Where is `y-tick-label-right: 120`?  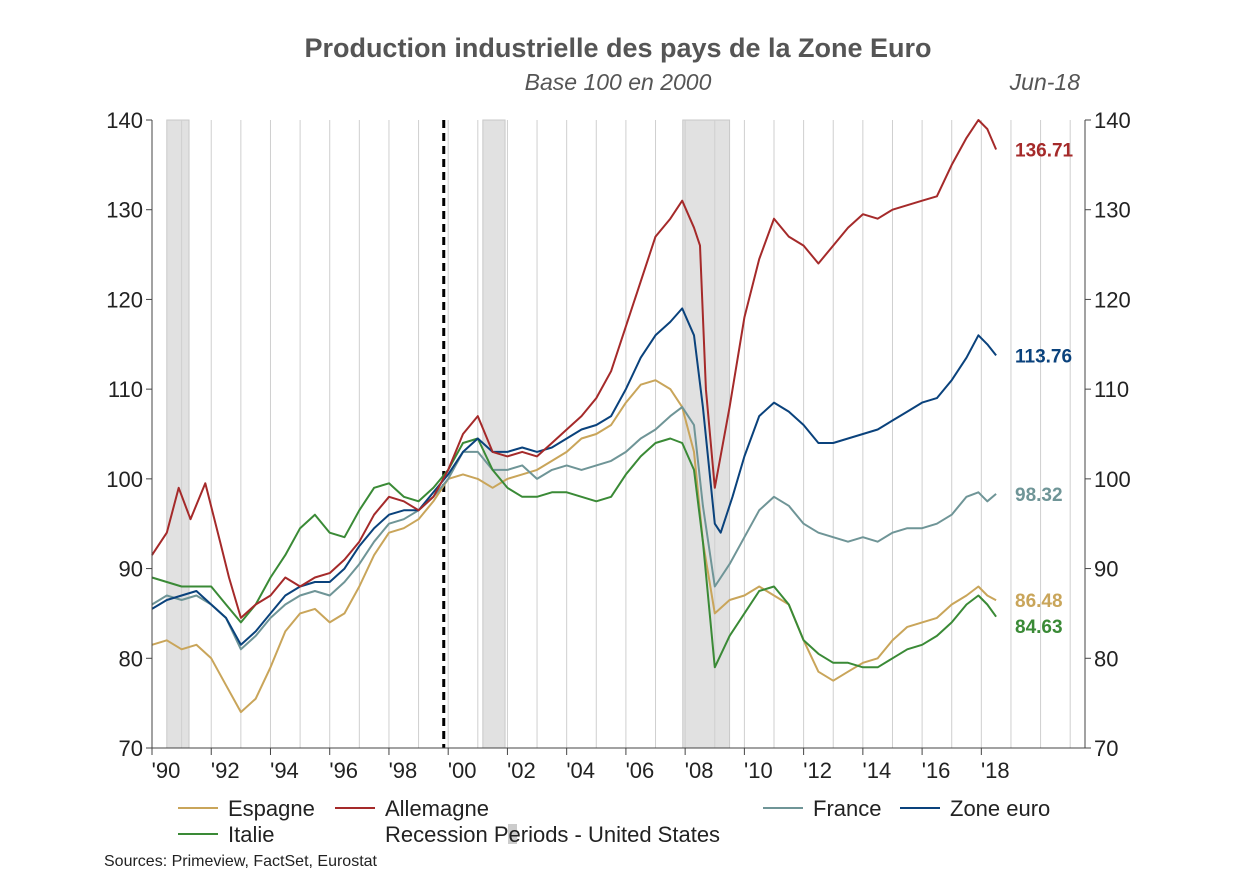
y-tick-label-right: 120 is located at coordinates (1112, 299).